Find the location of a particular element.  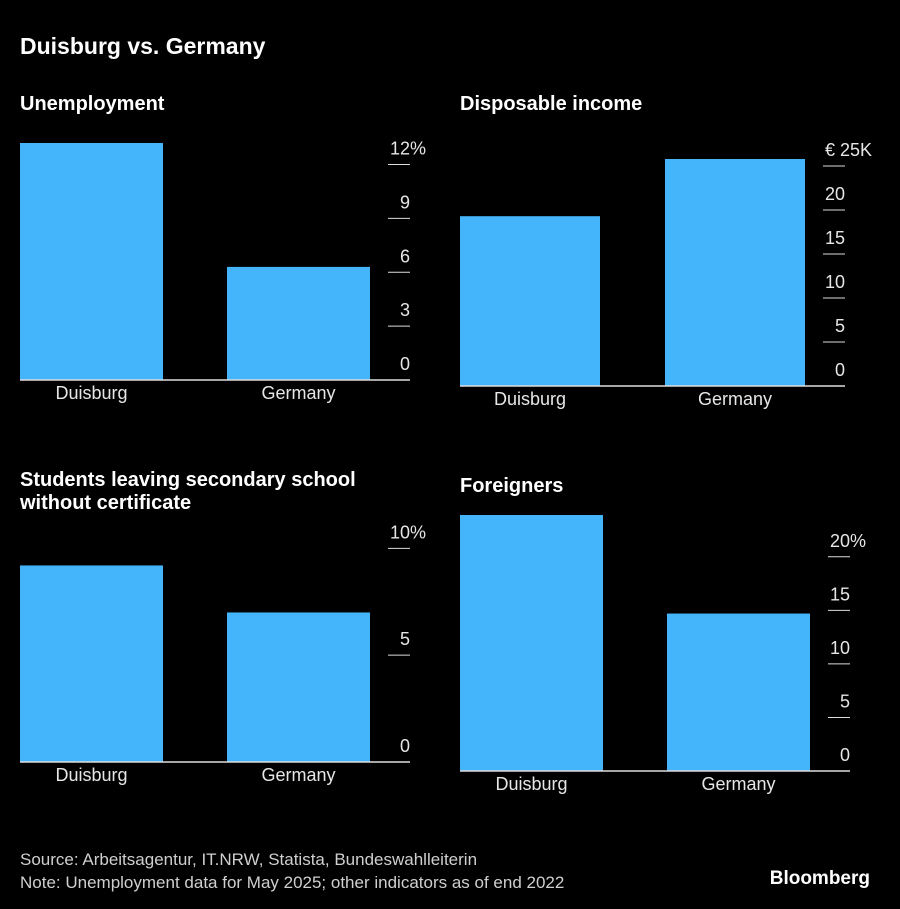

y-tick-label: 10% is located at coordinates (408, 532).